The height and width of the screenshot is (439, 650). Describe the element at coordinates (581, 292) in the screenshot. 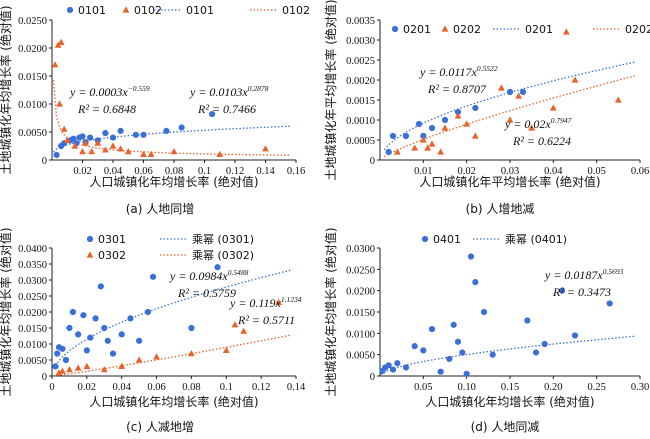

I see `fit-r2: R² = 0.3473` at that location.